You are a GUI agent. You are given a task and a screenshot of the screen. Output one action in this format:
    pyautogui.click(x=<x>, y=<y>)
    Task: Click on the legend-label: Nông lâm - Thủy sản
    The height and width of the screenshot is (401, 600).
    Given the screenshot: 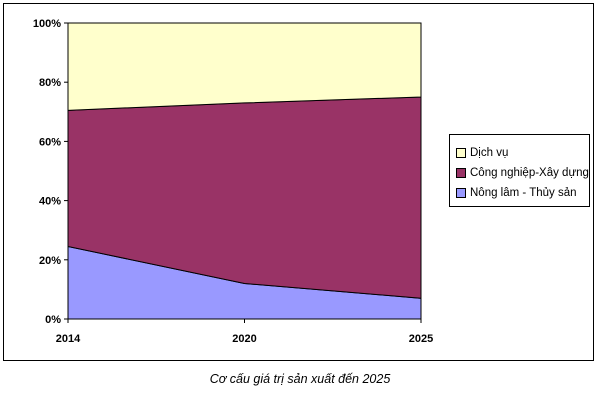 What is the action you would take?
    pyautogui.click(x=523, y=193)
    